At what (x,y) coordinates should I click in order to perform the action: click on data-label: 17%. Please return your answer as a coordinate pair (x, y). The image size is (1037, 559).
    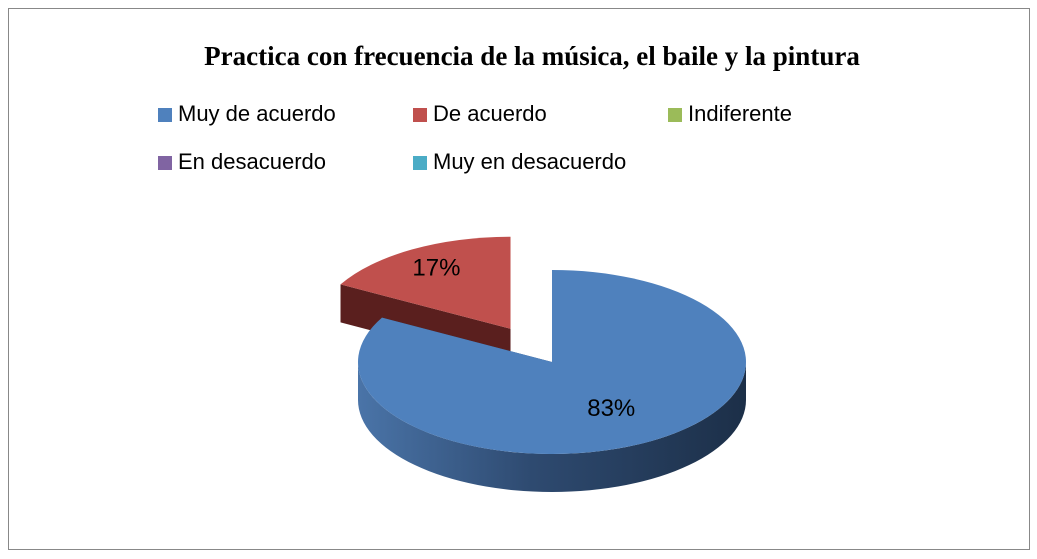
    Looking at the image, I should click on (436, 268).